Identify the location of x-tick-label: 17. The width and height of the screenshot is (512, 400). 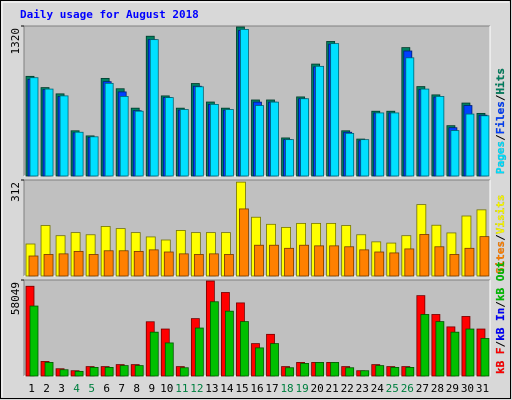
(271, 388).